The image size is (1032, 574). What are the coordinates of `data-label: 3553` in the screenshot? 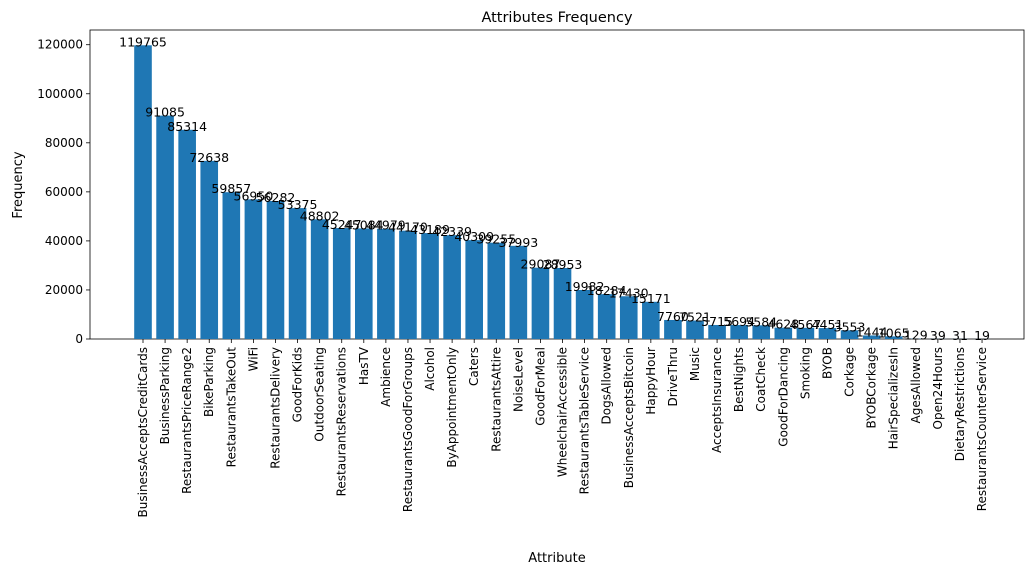 It's located at (850, 326).